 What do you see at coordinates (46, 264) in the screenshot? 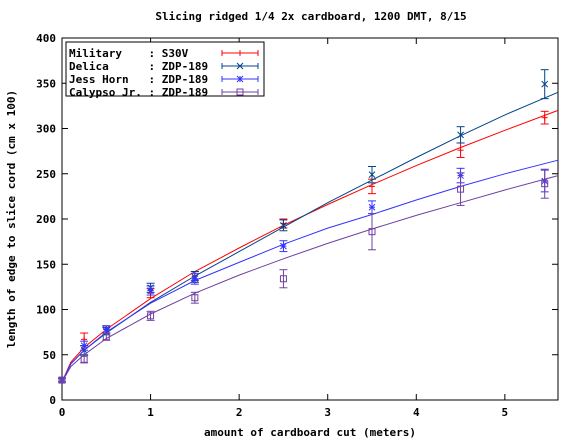
I see `y-tick-label: 150` at bounding box center [46, 264].